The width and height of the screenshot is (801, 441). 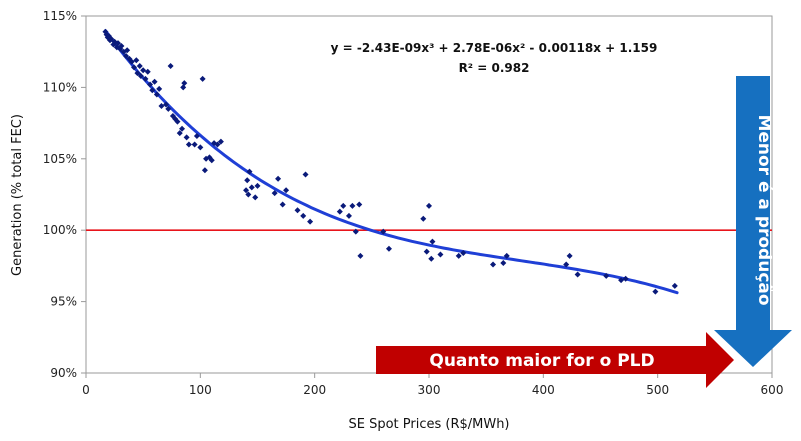 What do you see at coordinates (60, 230) in the screenshot?
I see `y-tick-label: 100%` at bounding box center [60, 230].